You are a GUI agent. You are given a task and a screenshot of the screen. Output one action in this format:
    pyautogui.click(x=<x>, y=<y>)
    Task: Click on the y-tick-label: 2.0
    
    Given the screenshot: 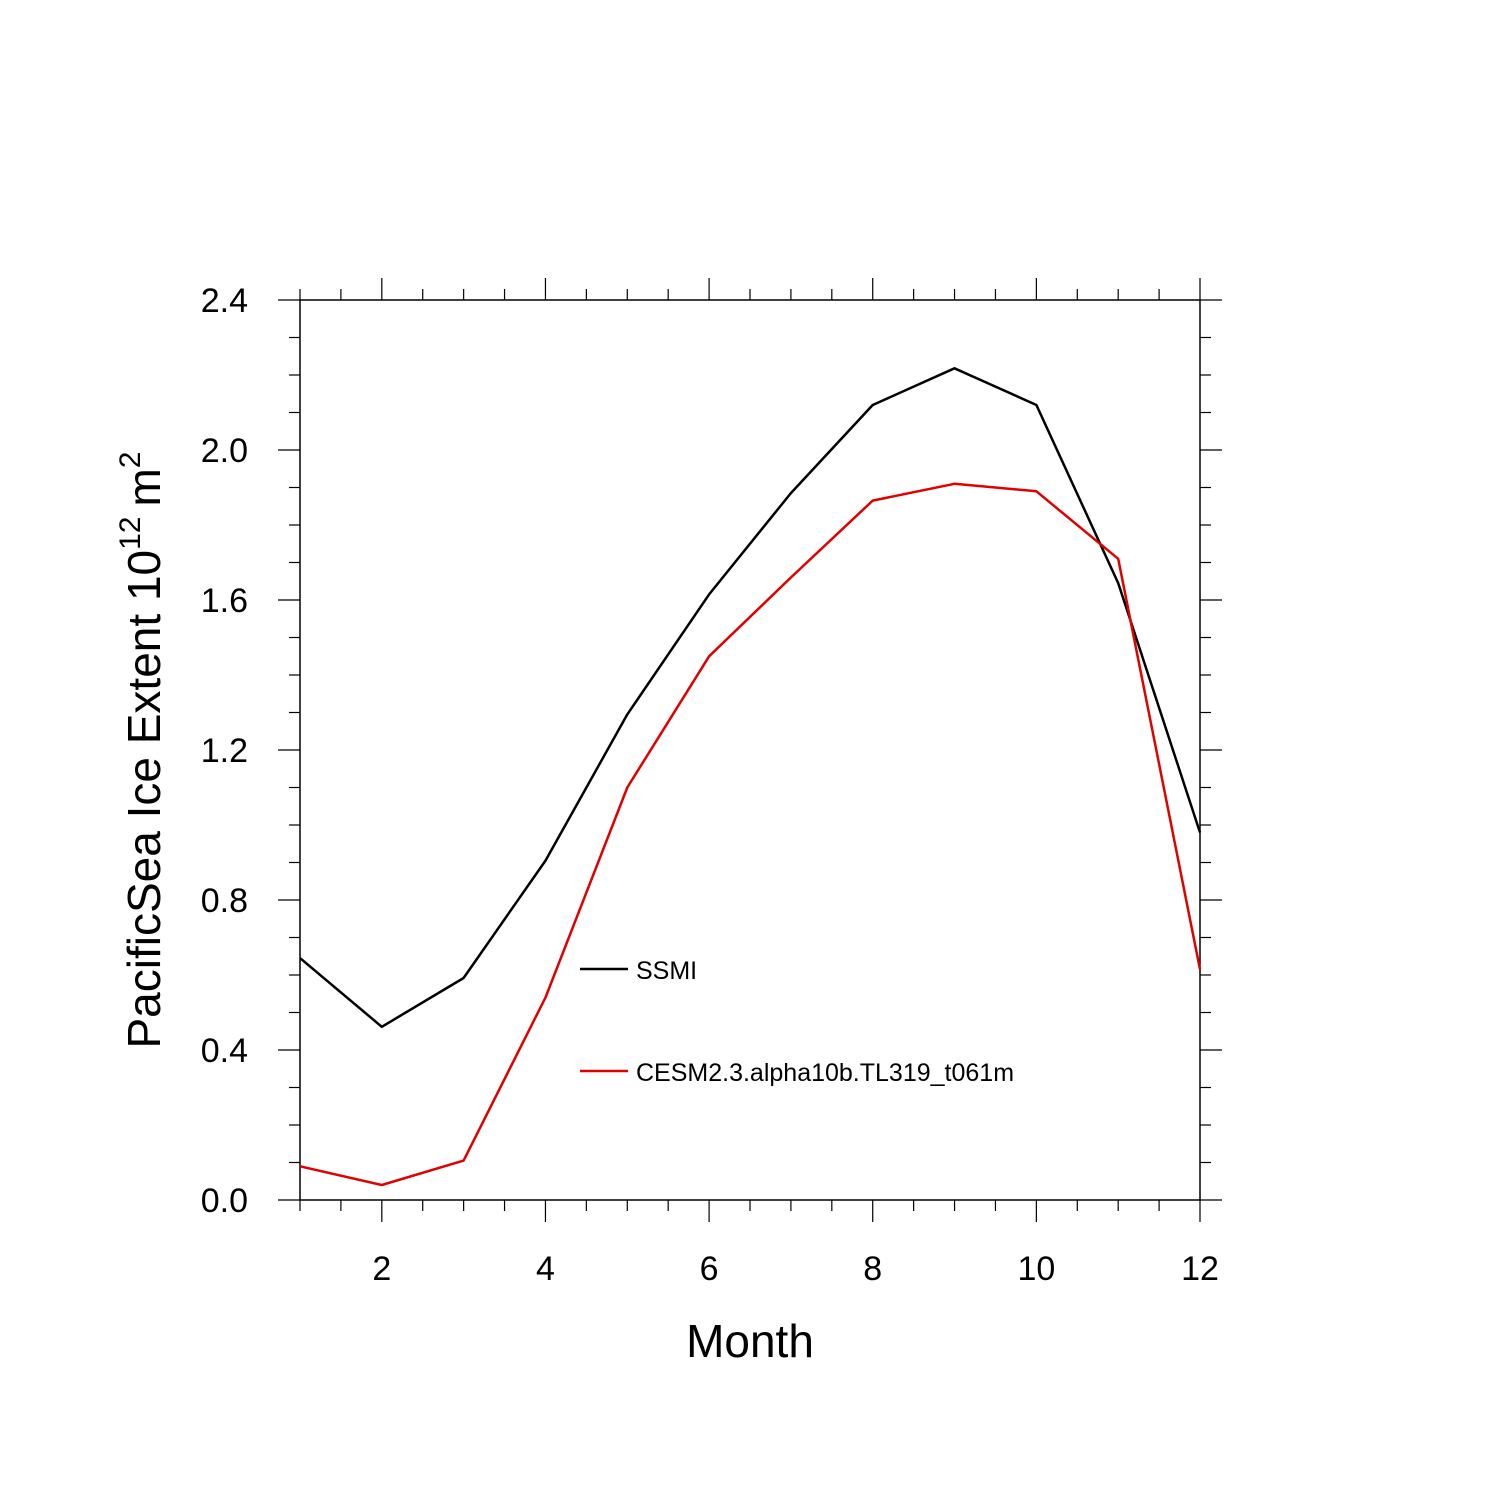 What is the action you would take?
    pyautogui.click(x=224, y=451)
    